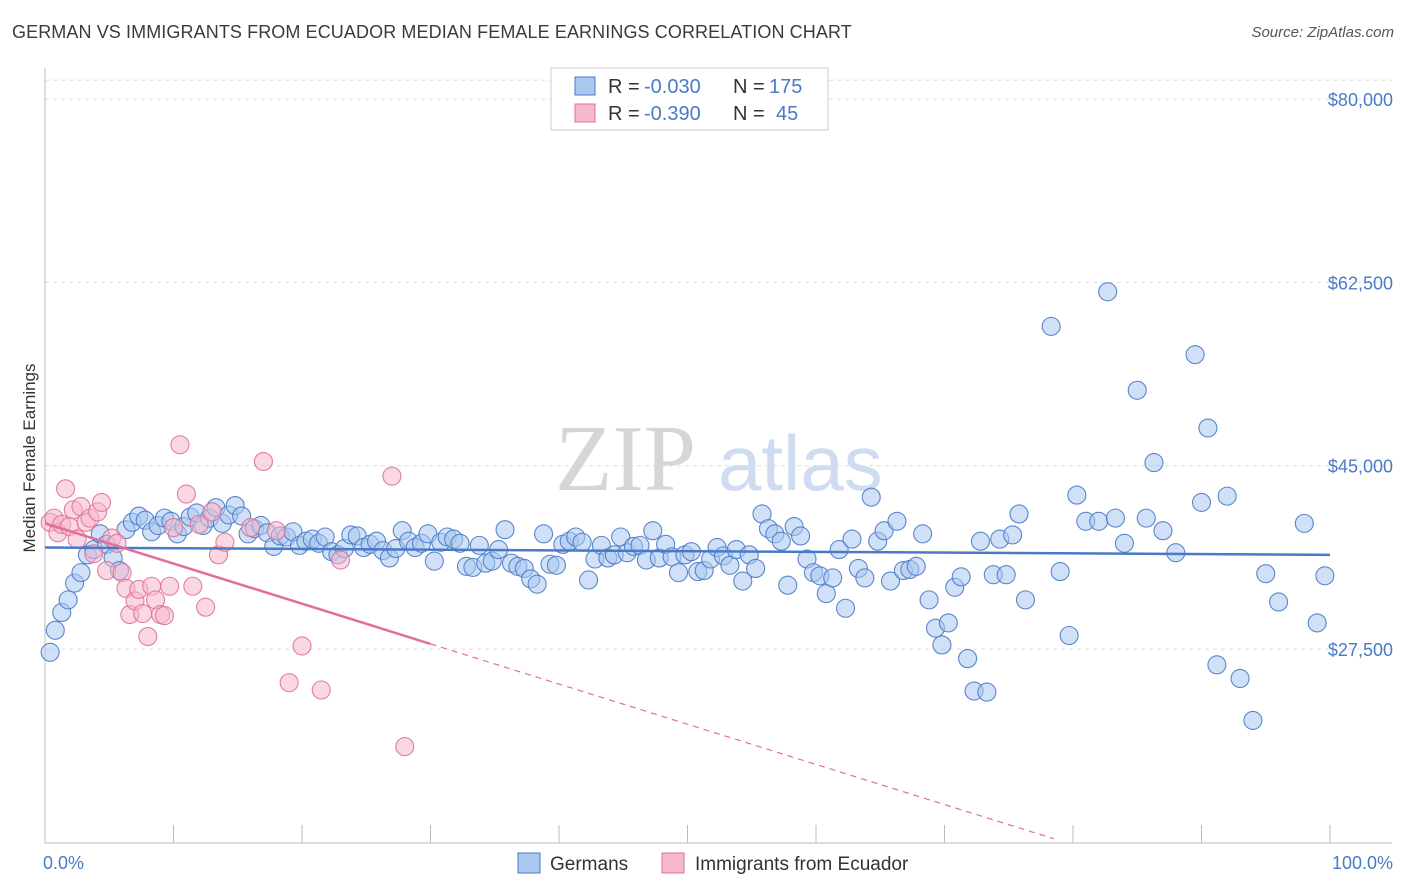 The image size is (1406, 892). What do you see at coordinates (529, 863) in the screenshot?
I see `series-swatch-germans` at bounding box center [529, 863].